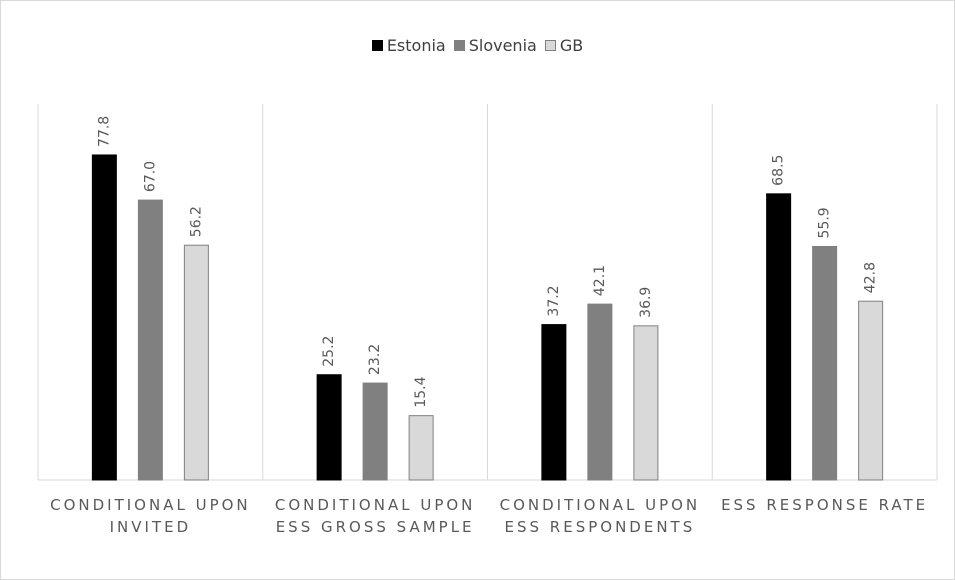 The width and height of the screenshot is (955, 580). What do you see at coordinates (554, 300) in the screenshot?
I see `value-label: 37.2` at bounding box center [554, 300].